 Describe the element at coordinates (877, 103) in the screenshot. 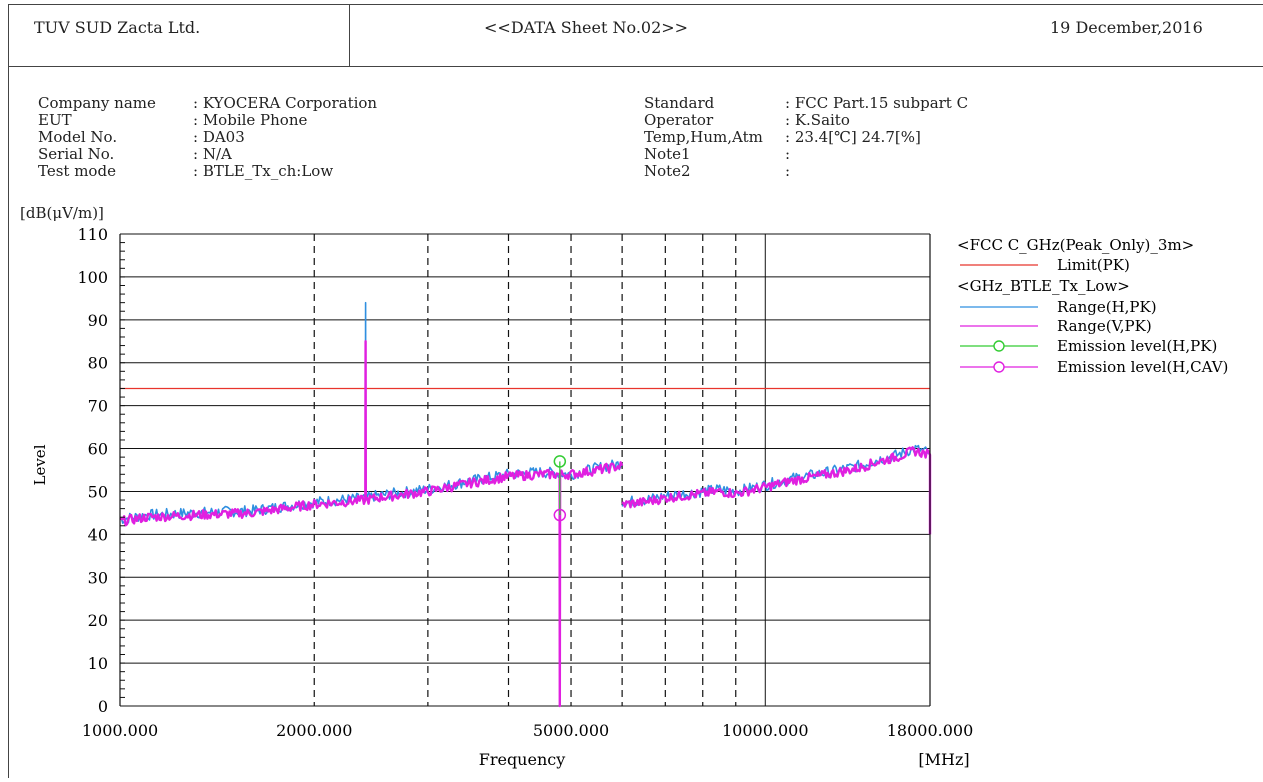

I see `info-value: : FCC Part.15 subpart C` at that location.